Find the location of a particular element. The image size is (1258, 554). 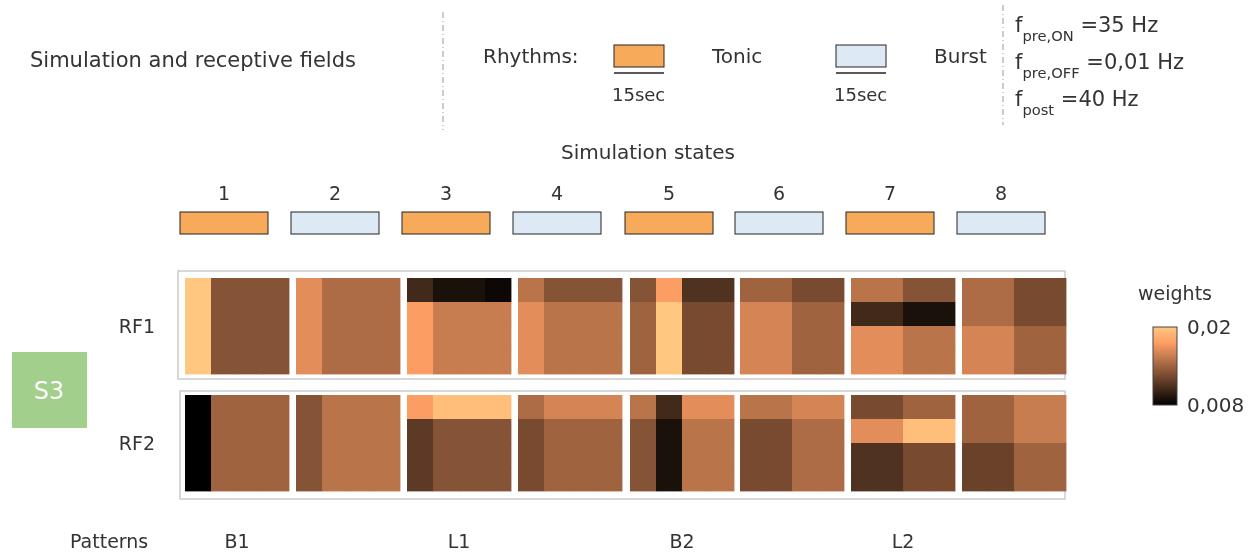

x-tick-label: 8 is located at coordinates (1001, 193).